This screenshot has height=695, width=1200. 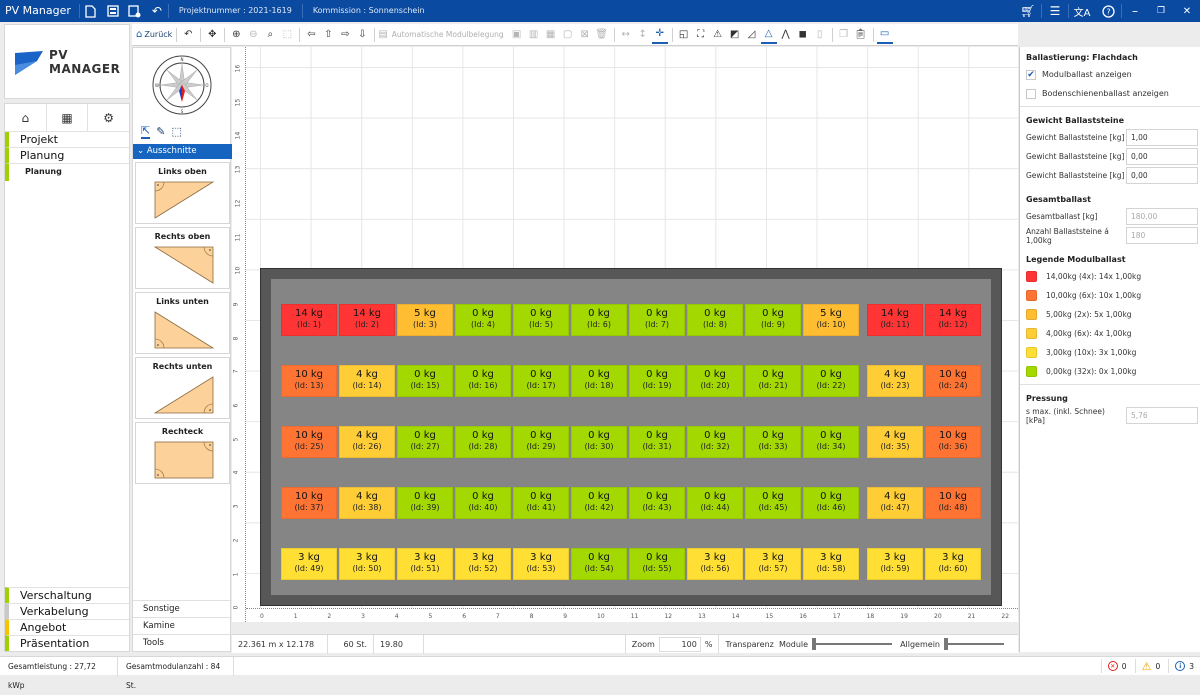 What do you see at coordinates (599, 503) in the screenshot?
I see `pv-module: 0 kg (Id: 42)` at bounding box center [599, 503].